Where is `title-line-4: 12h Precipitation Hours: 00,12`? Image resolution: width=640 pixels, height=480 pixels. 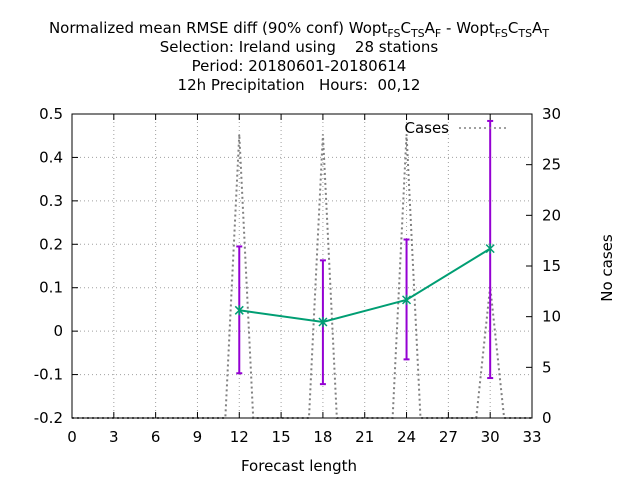
title-line-4: 12h Precipitation Hours: 00,12 is located at coordinates (299, 85).